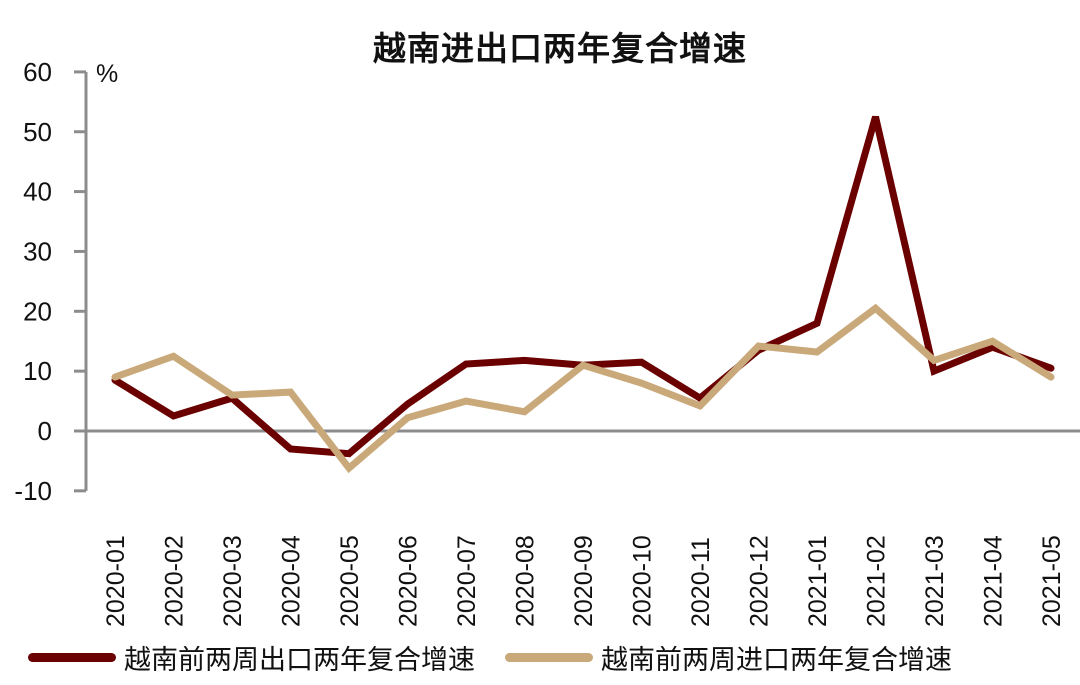  I want to click on legend-item-export: 越南前两周出口两年复合增速, so click(251, 657).